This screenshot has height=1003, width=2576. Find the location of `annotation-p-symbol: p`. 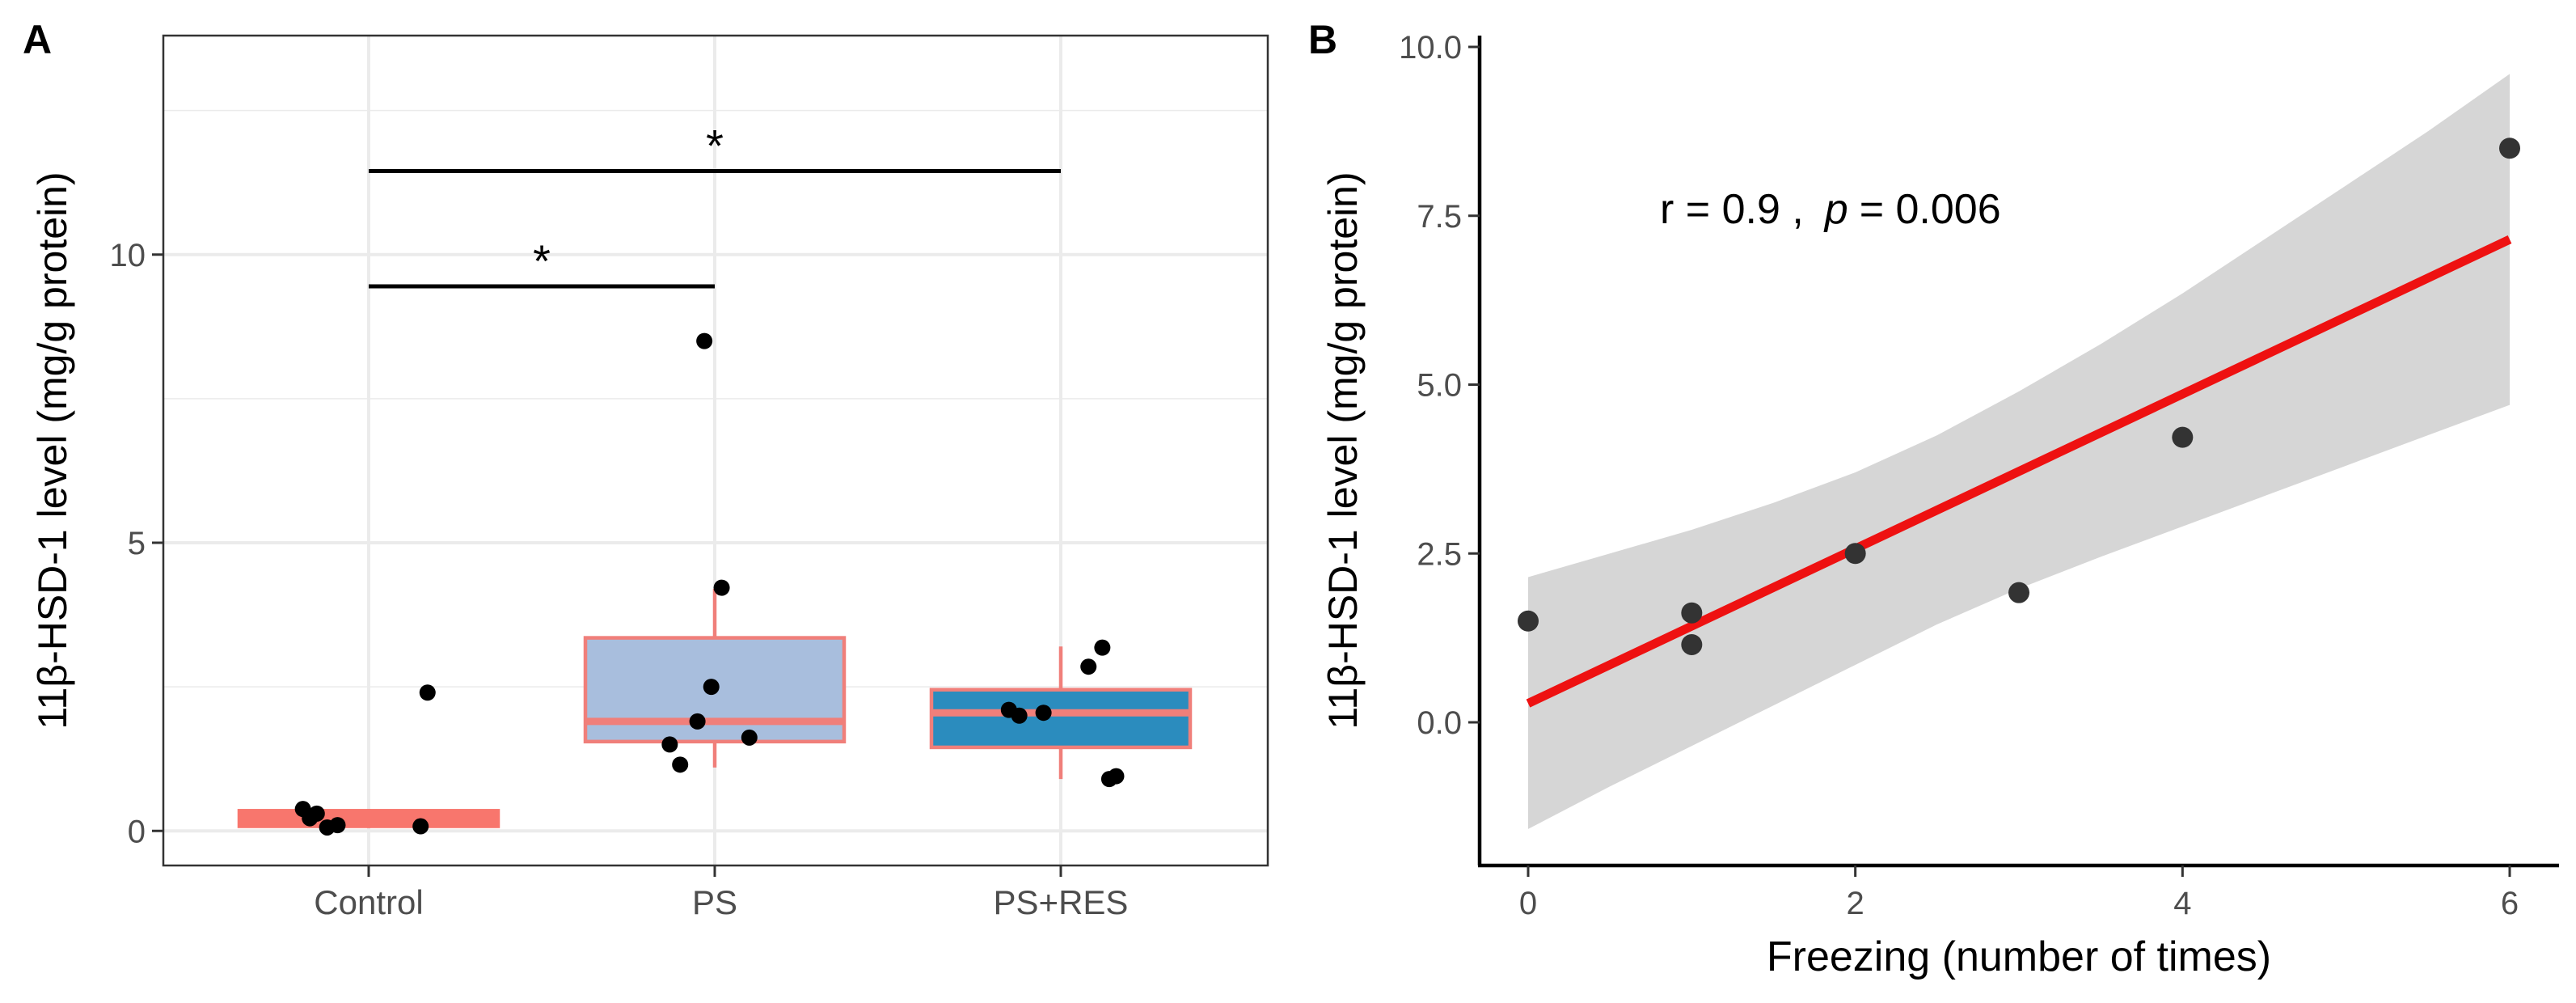

annotation-p-symbol: p is located at coordinates (1835, 209).